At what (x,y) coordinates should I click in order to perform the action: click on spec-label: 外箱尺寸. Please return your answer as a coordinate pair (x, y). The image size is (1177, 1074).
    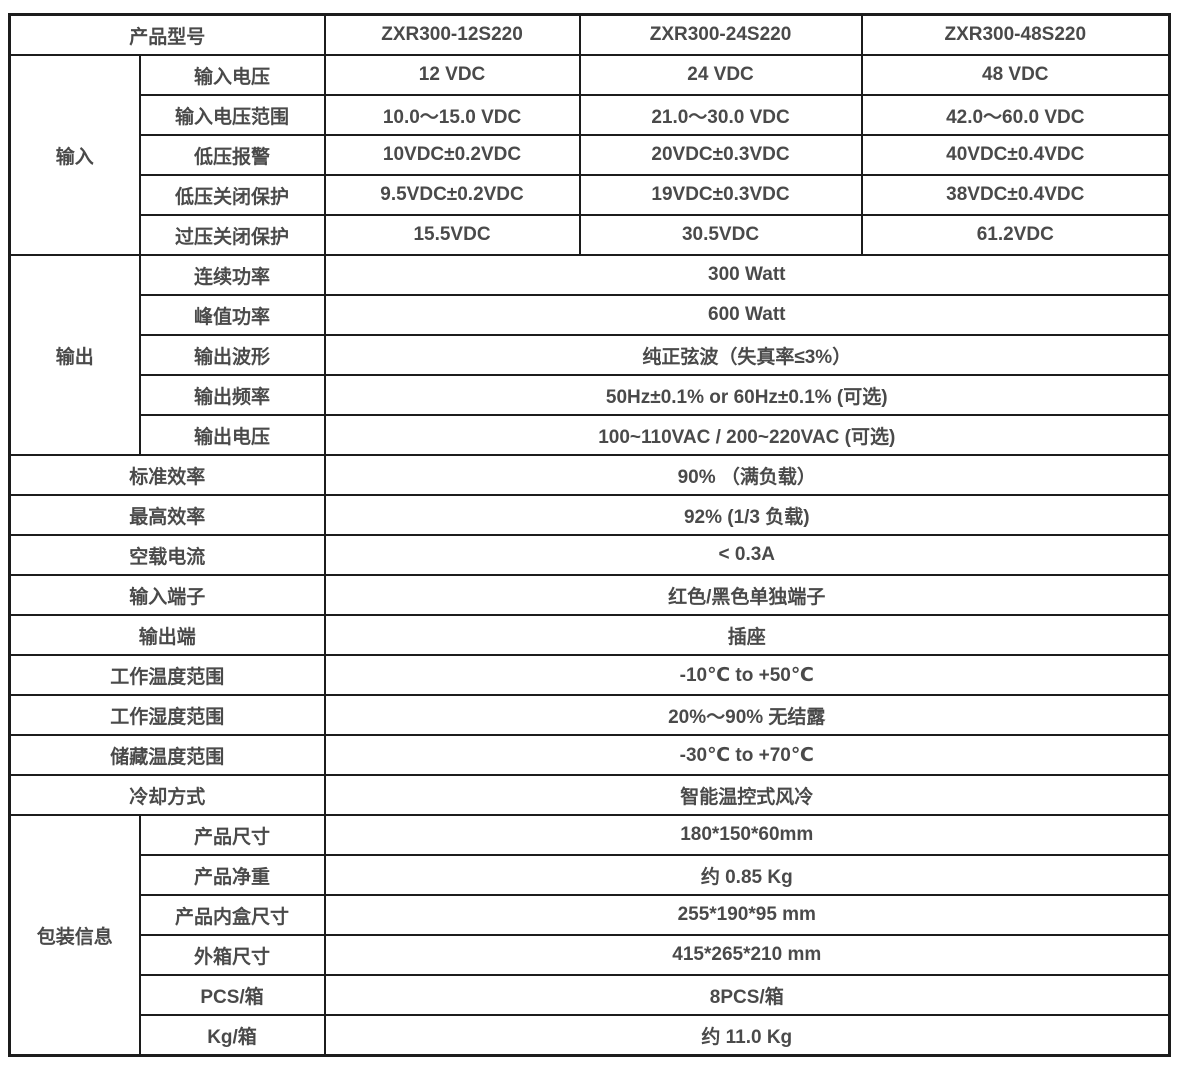
    Looking at the image, I should click on (232, 955).